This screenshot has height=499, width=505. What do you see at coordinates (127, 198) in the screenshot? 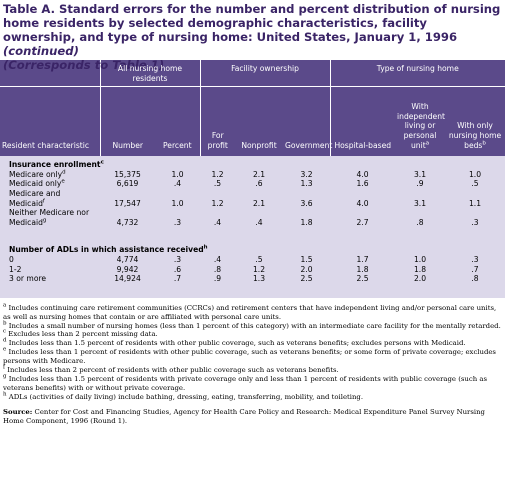
I see `cell: 17,547` at bounding box center [127, 198].